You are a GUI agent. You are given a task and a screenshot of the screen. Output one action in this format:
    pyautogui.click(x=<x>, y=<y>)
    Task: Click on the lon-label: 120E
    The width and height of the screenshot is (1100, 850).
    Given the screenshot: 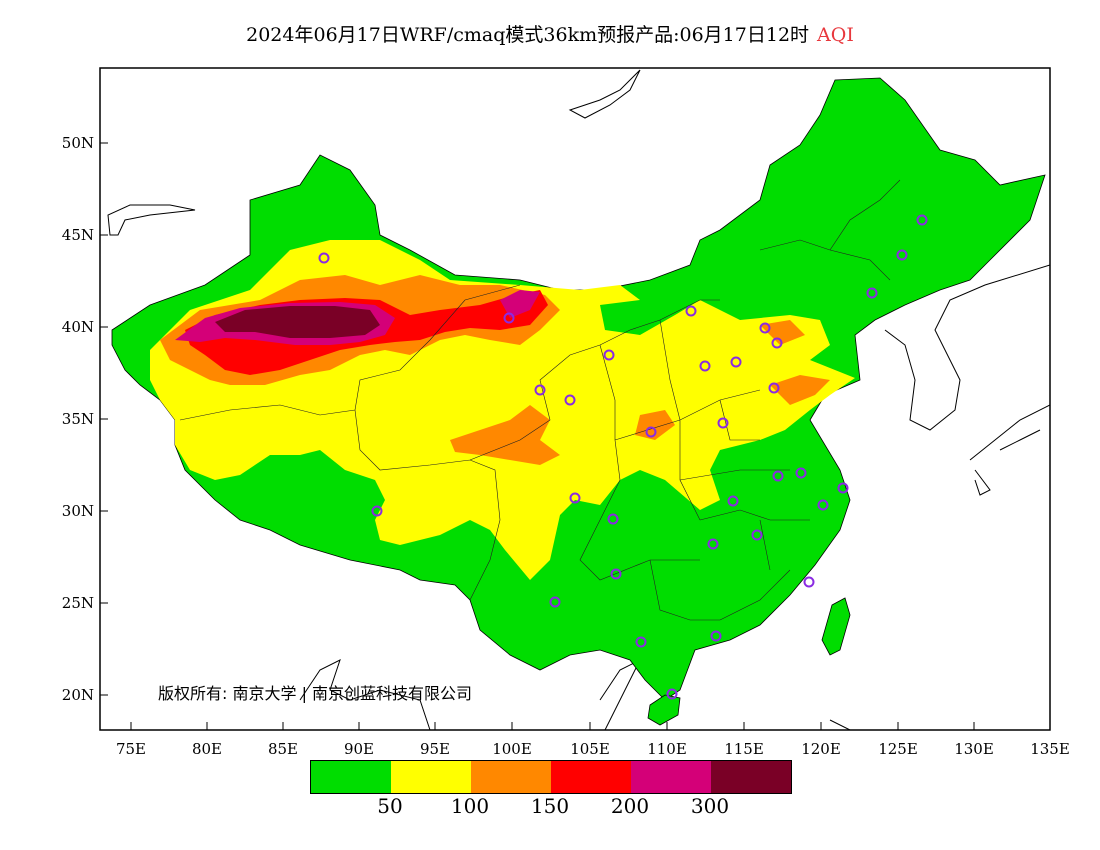 What is the action you would take?
    pyautogui.click(x=821, y=749)
    